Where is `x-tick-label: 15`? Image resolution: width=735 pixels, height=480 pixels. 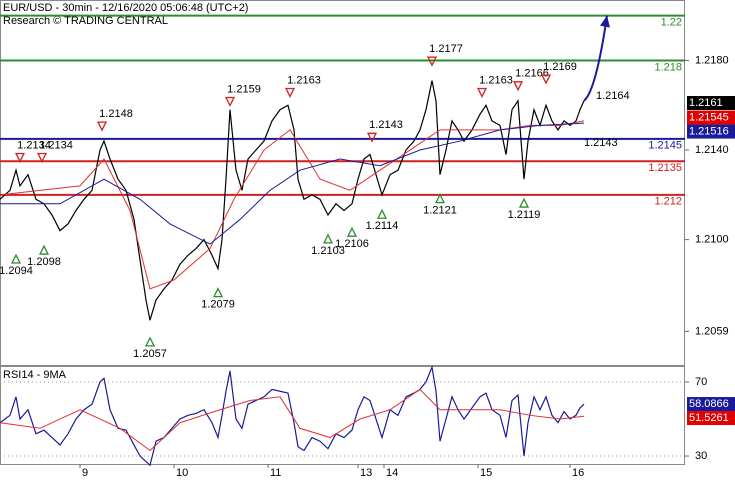 x-tick-label: 15 is located at coordinates (486, 473).